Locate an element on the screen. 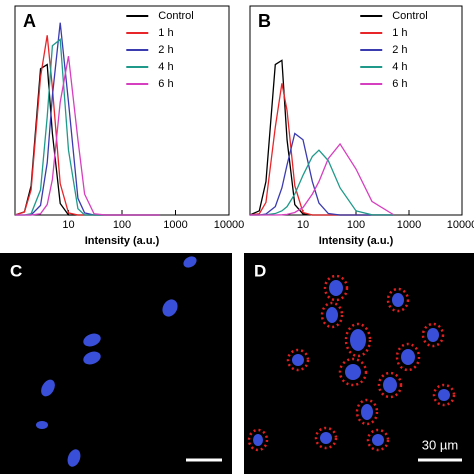  panel-label: A is located at coordinates (29, 21).